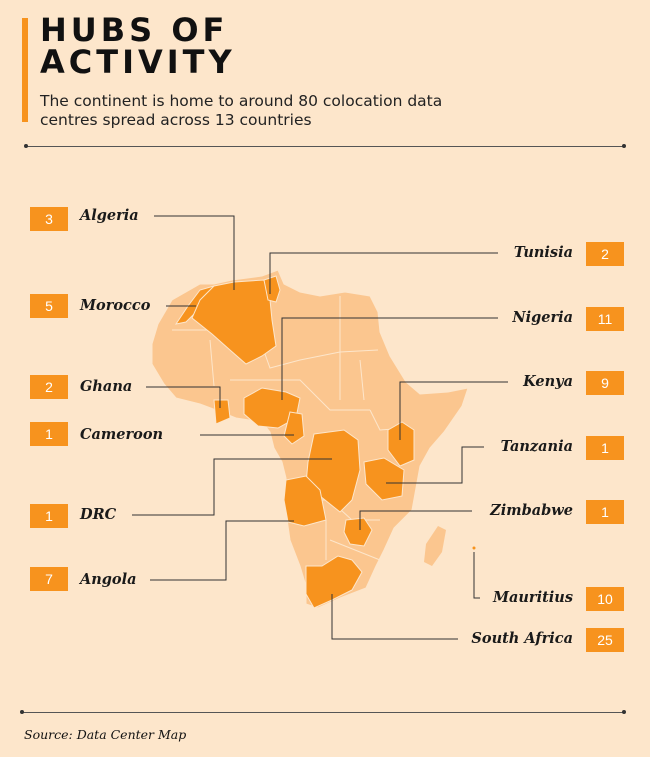 The width and height of the screenshot is (650, 757). I want to click on country-label-algeria: Algeria, so click(109, 215).